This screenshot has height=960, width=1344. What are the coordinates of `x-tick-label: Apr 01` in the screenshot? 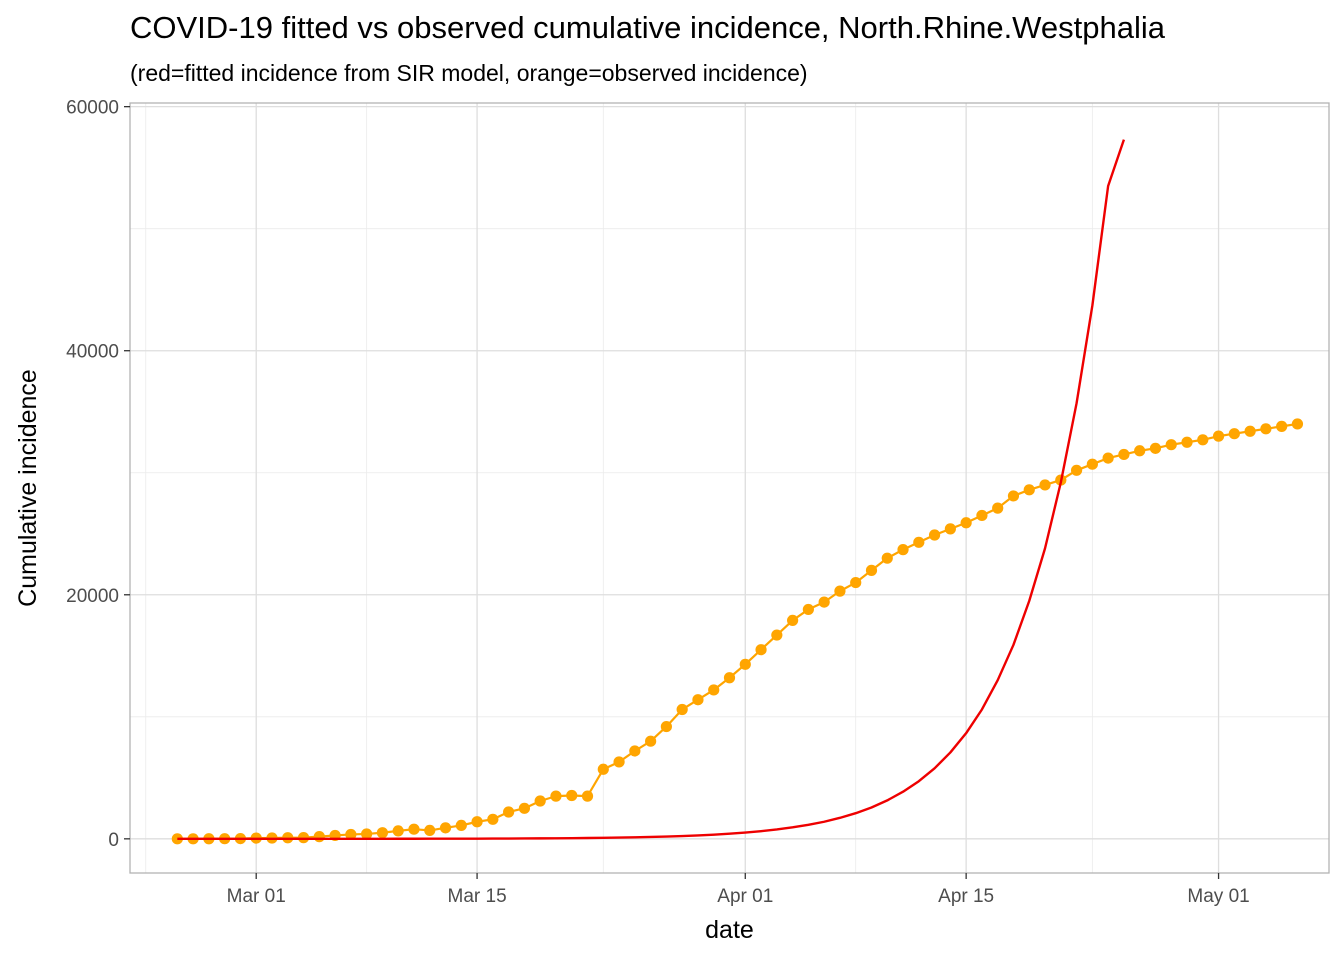 It's located at (745, 896).